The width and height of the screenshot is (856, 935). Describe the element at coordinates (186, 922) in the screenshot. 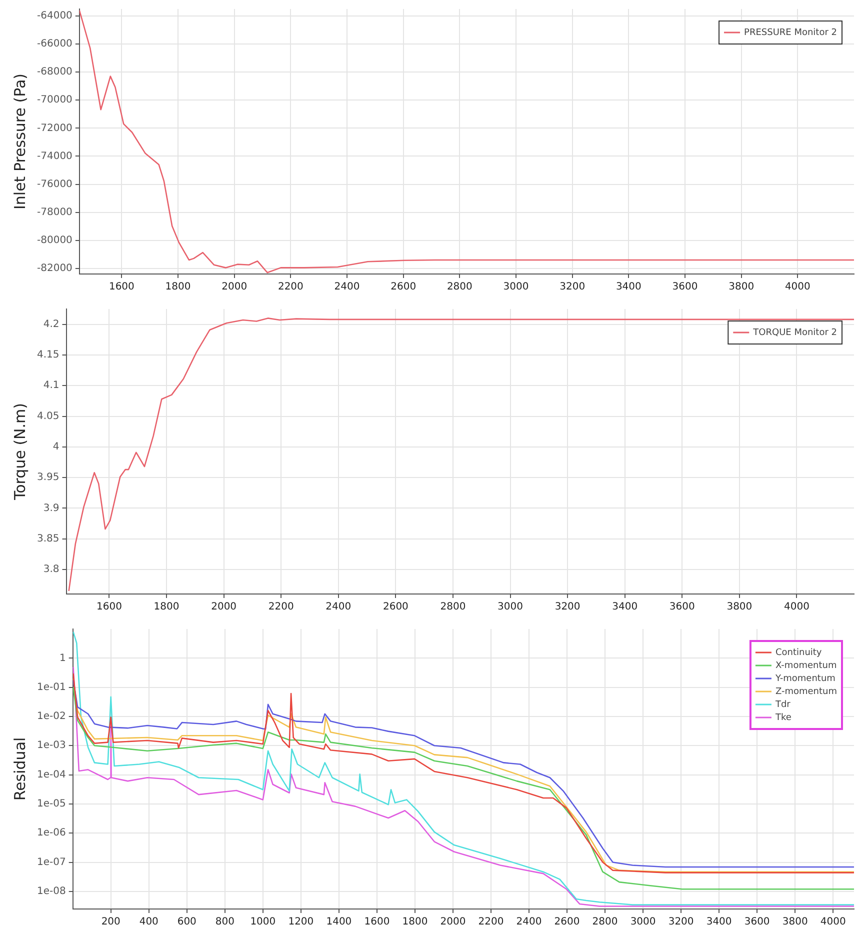

I see `x-tick-label: 600` at that location.